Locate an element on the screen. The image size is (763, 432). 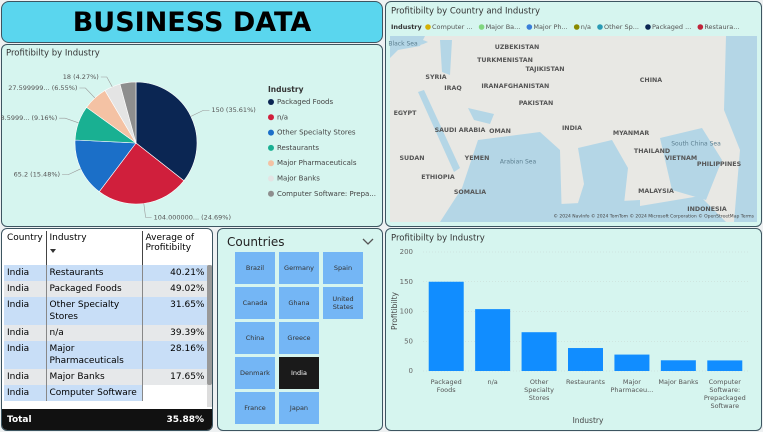
header: BUSINESS DATA is located at coordinates (192, 22).